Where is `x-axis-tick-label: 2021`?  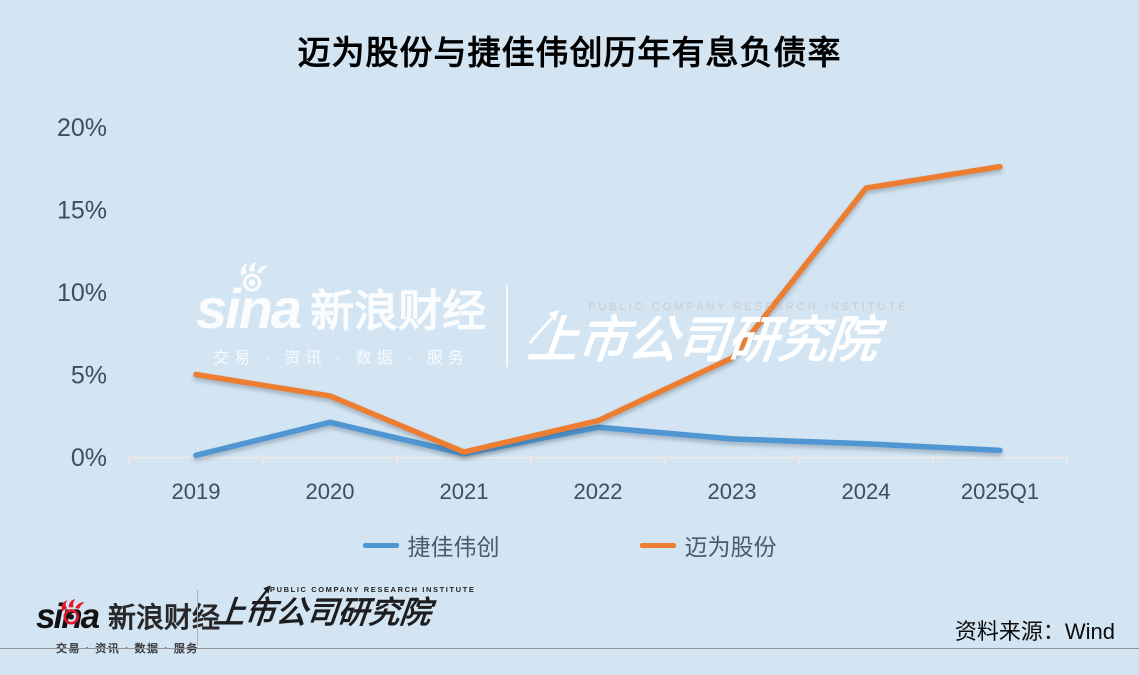
x-axis-tick-label: 2021 is located at coordinates (464, 491).